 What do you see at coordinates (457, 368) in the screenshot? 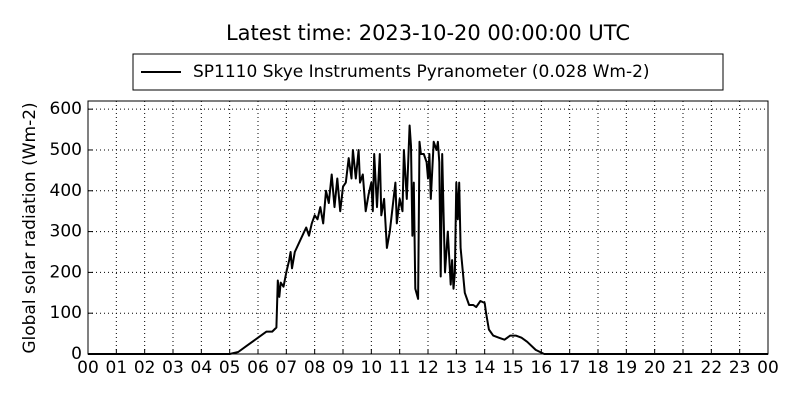
I see `x-tick-label: 13` at bounding box center [457, 368].